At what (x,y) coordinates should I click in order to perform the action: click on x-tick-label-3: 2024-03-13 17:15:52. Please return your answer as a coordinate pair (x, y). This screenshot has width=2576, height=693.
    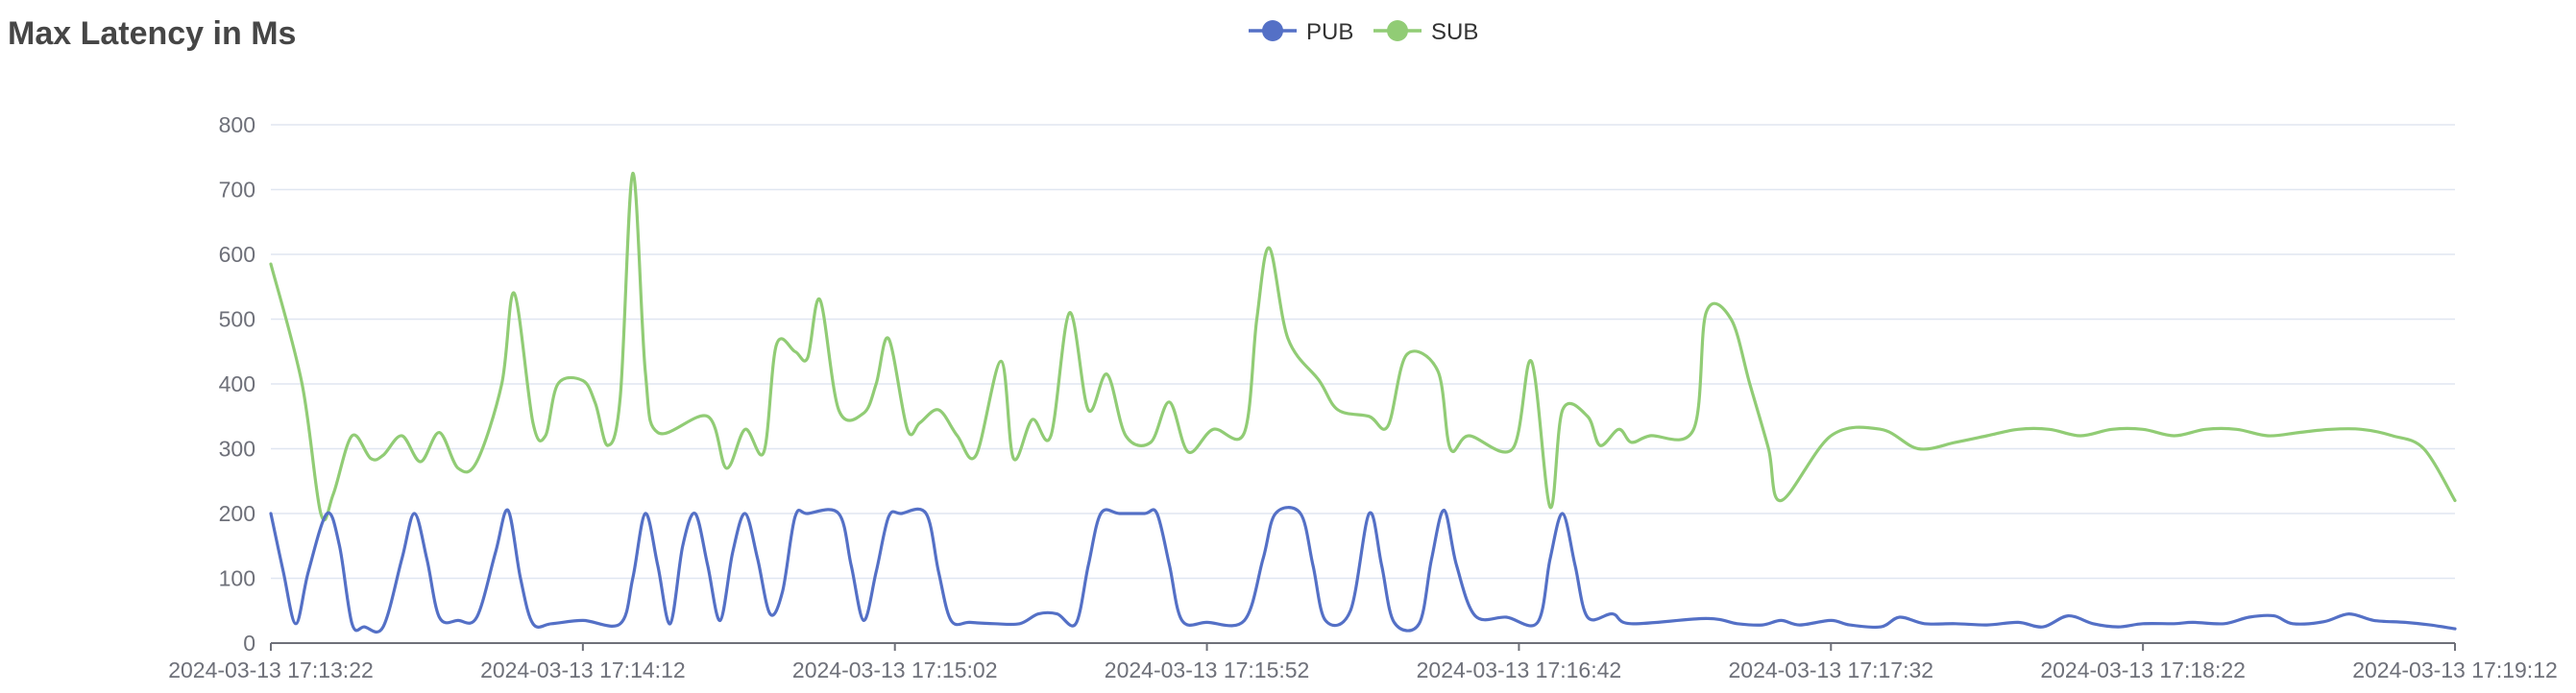
    Looking at the image, I should click on (1207, 669).